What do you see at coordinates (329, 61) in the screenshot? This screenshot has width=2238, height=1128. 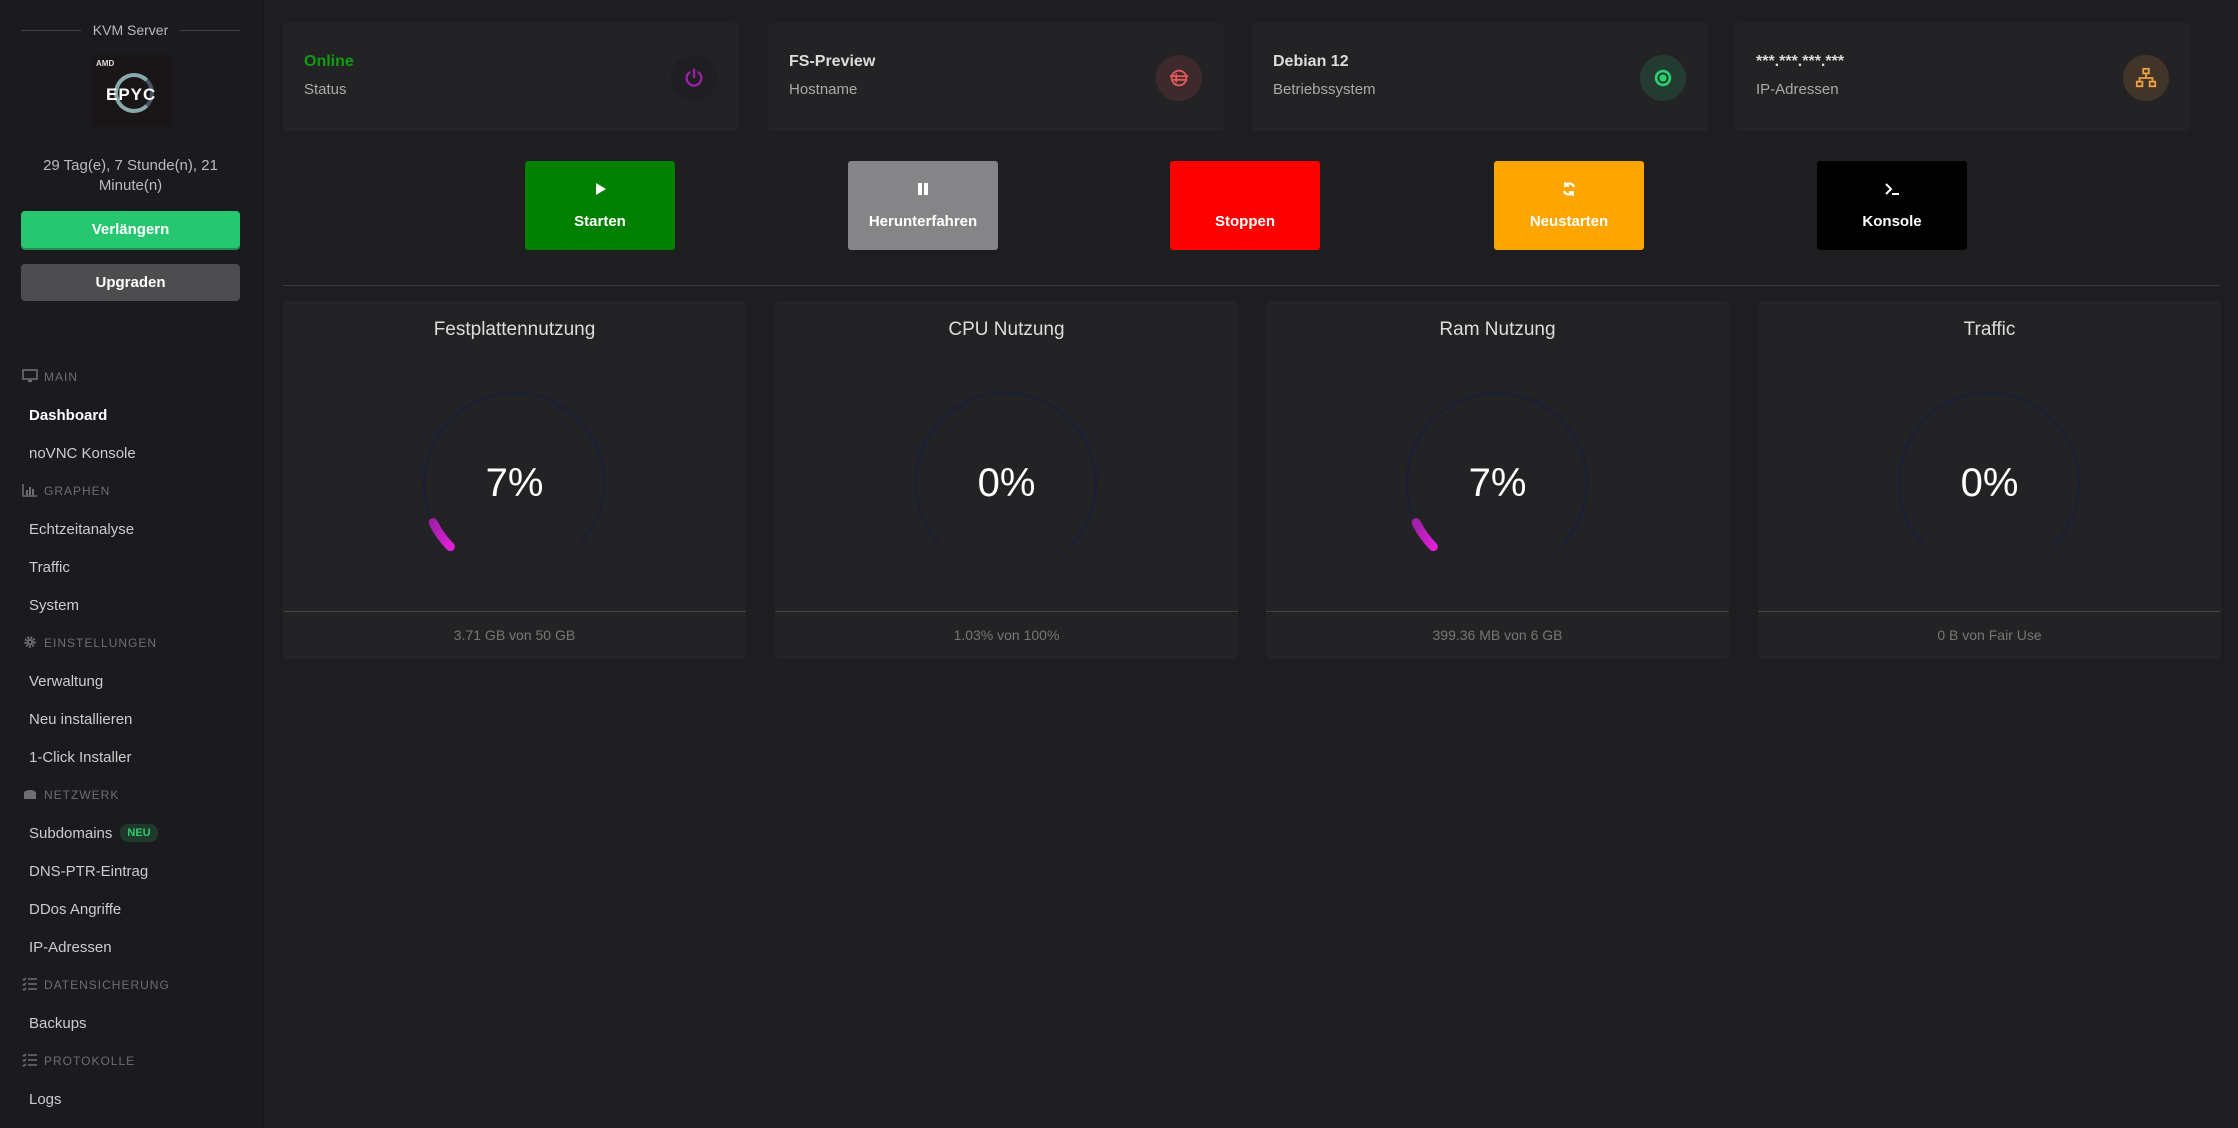 I see `info-value: Online` at bounding box center [329, 61].